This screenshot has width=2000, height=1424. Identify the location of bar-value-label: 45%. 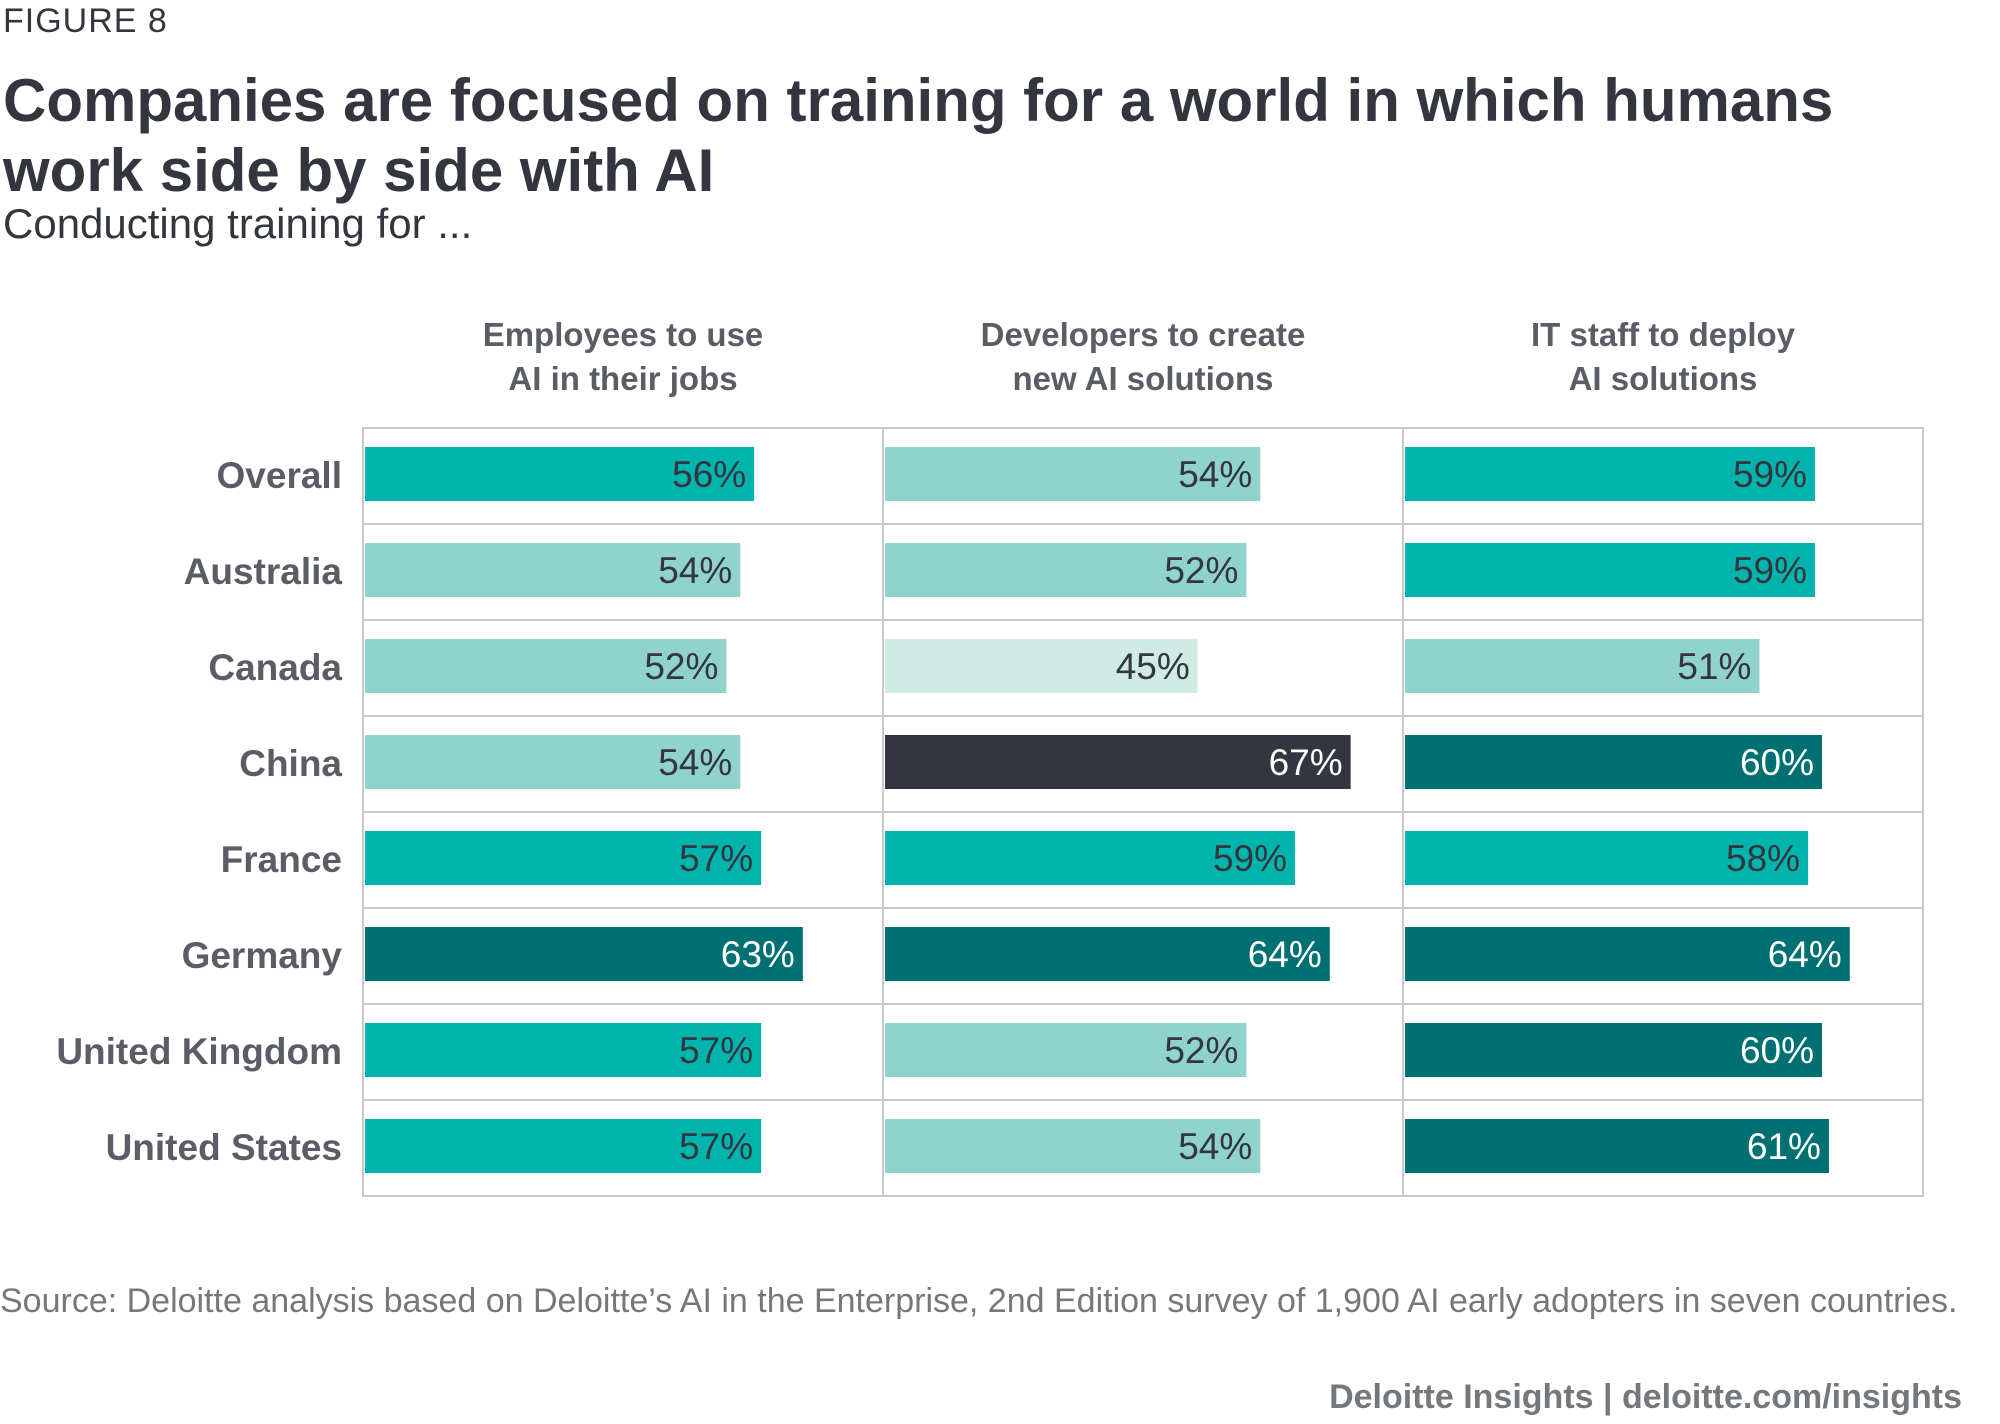
(1153, 666).